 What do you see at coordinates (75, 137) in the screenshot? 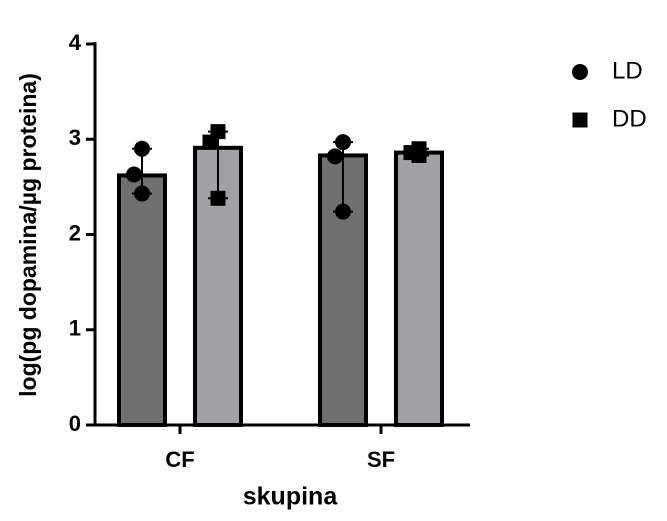
I see `y-tick-label: 3` at bounding box center [75, 137].